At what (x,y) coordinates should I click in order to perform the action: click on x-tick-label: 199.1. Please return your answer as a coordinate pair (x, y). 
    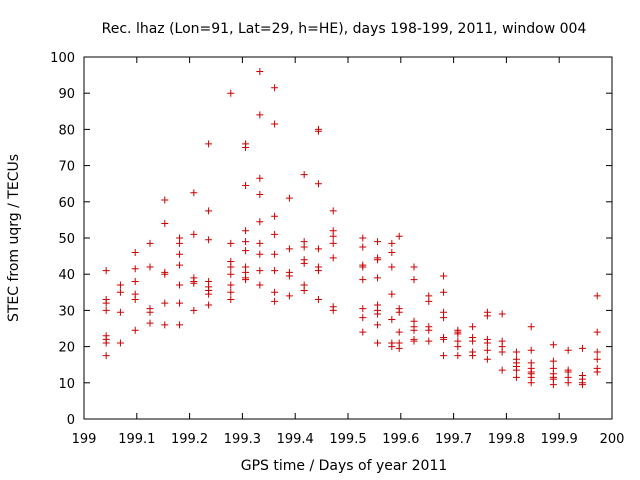
    Looking at the image, I should click on (136, 439).